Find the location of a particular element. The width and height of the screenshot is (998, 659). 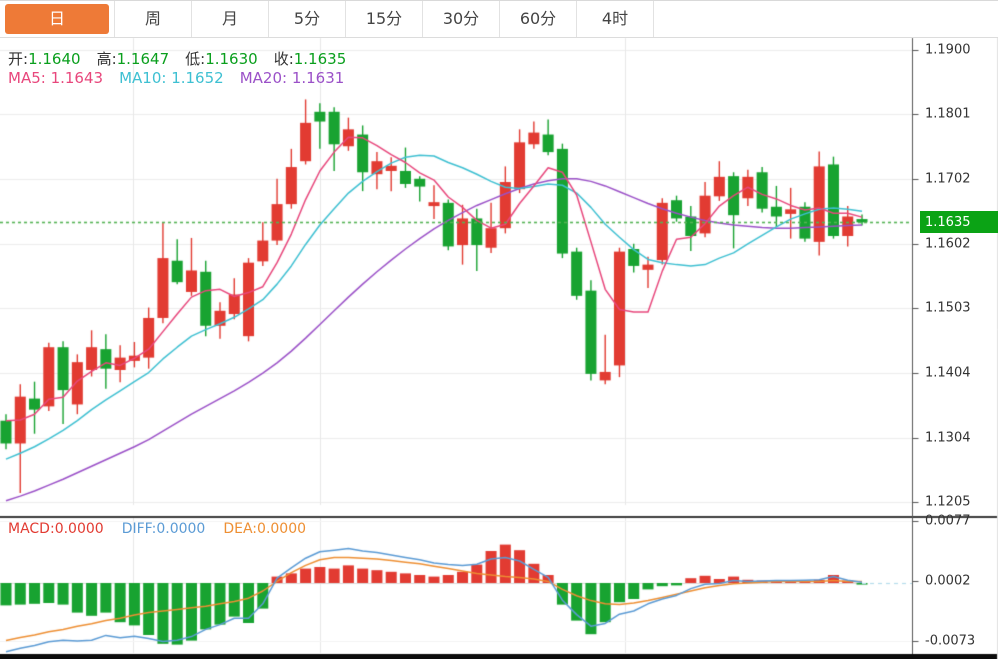

price-tick-label: 1.1404 is located at coordinates (948, 373).